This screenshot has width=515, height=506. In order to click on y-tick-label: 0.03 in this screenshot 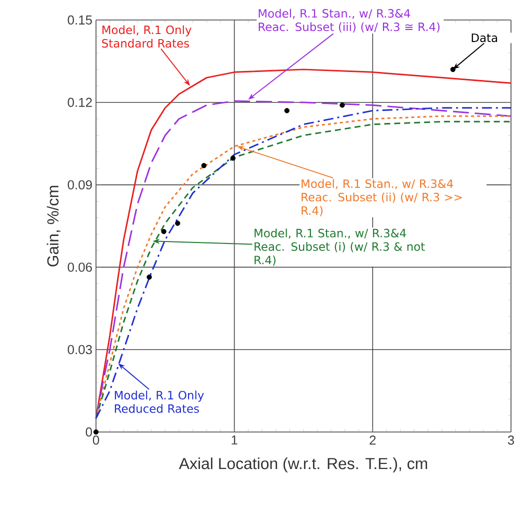, I will do `click(80, 349)`.